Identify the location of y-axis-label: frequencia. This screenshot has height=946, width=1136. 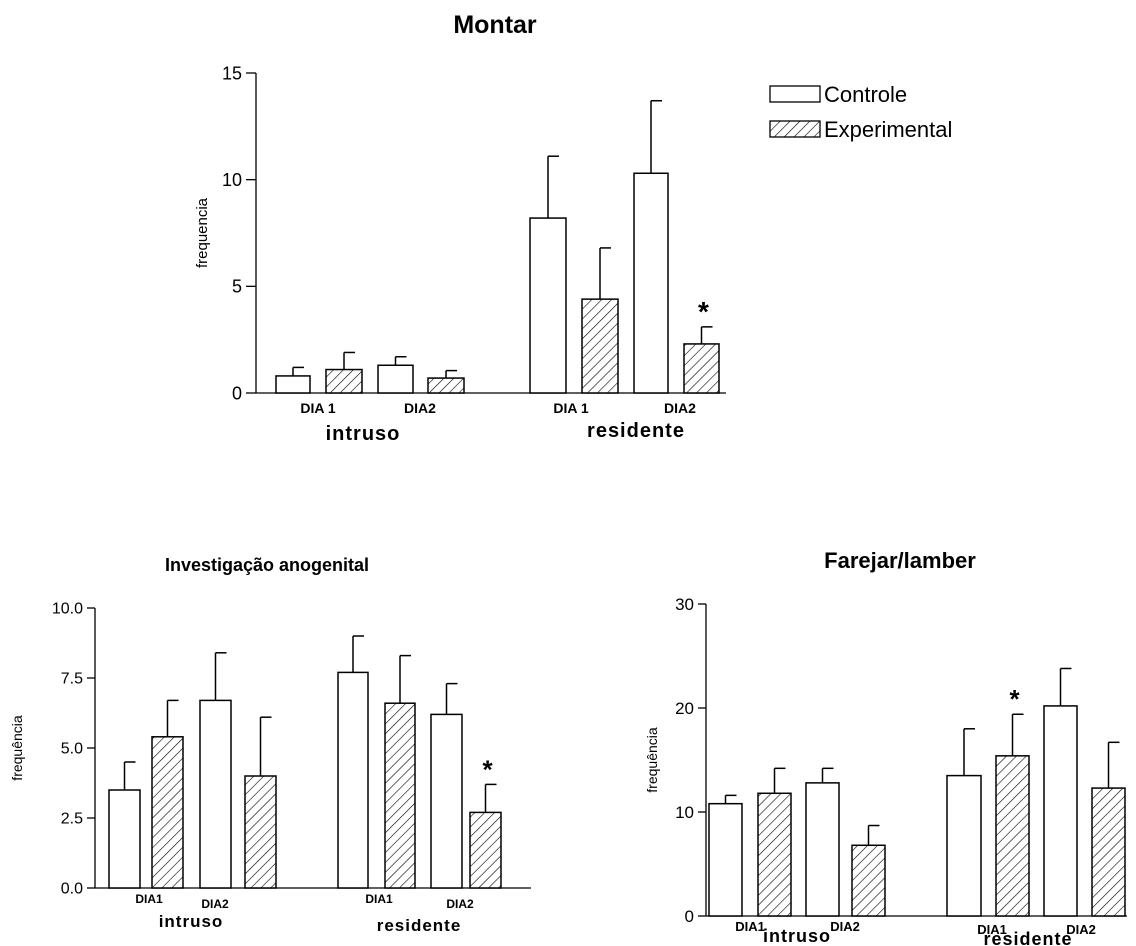
(202, 232).